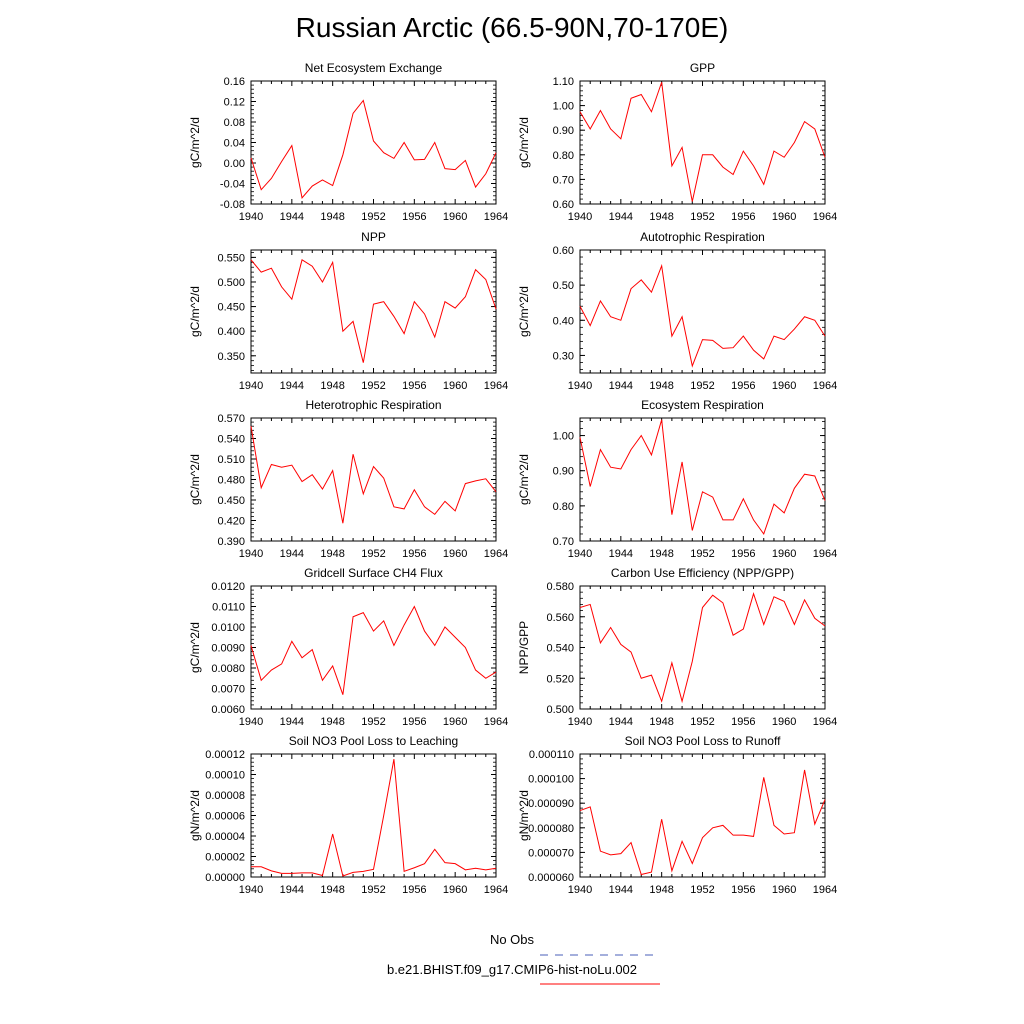 The image size is (1024, 1024). What do you see at coordinates (373, 237) in the screenshot?
I see `panel-title: NPP` at bounding box center [373, 237].